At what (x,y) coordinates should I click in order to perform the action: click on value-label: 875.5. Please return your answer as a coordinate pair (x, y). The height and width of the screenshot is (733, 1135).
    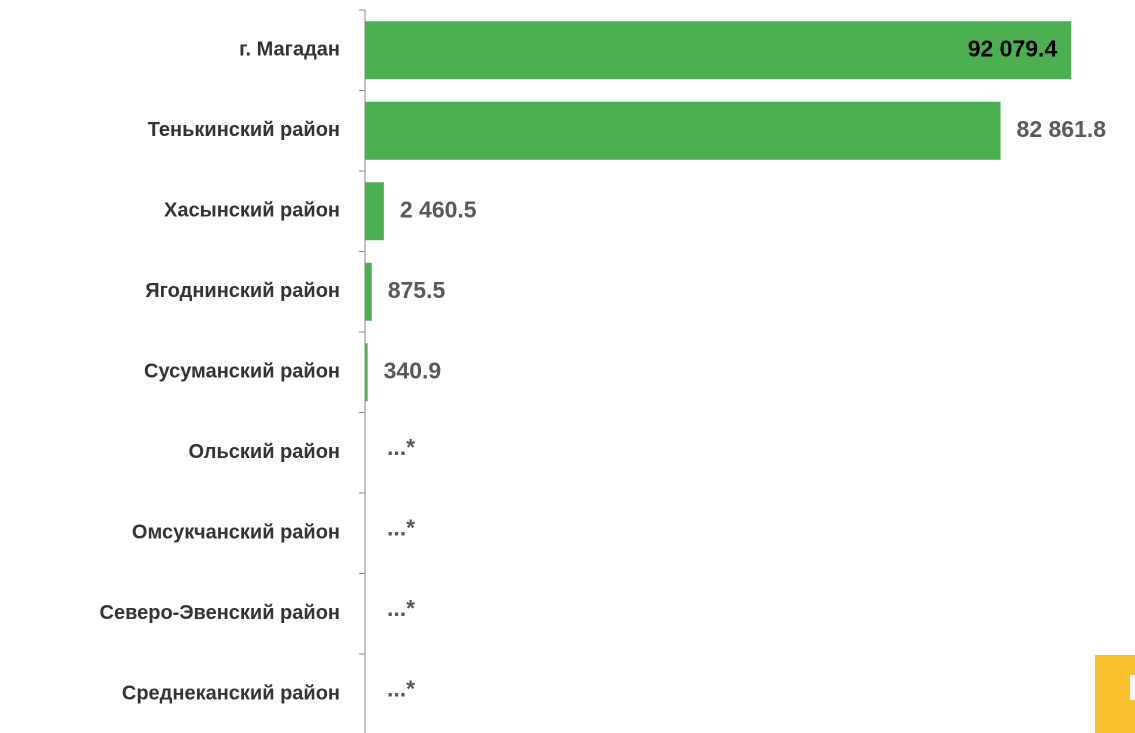
    Looking at the image, I should click on (417, 290).